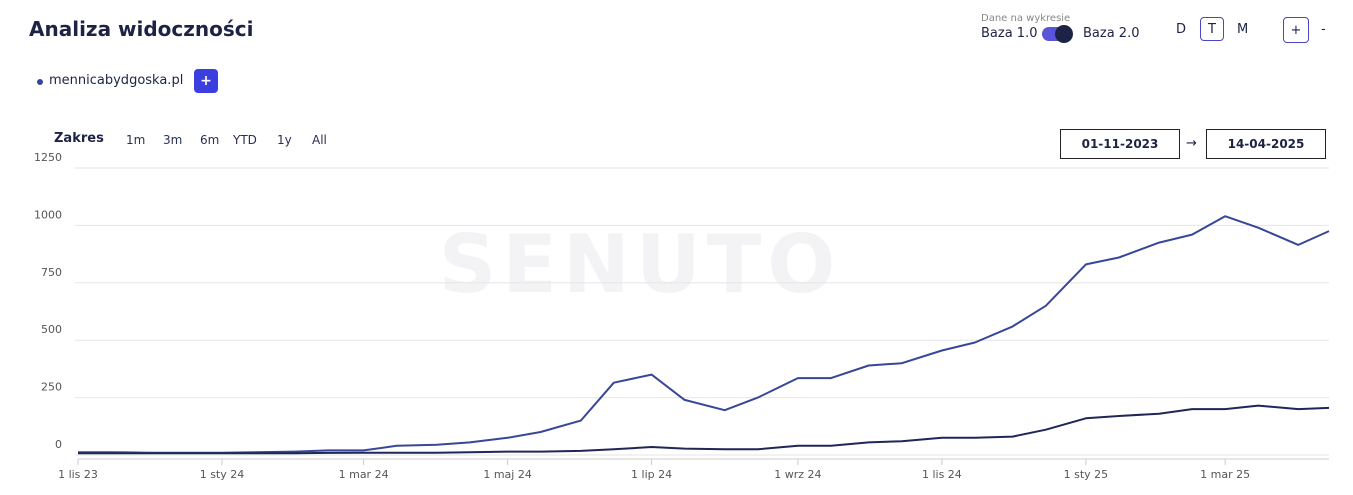 This screenshot has height=495, width=1353. What do you see at coordinates (1181, 29) in the screenshot?
I see `gran-d: D` at bounding box center [1181, 29].